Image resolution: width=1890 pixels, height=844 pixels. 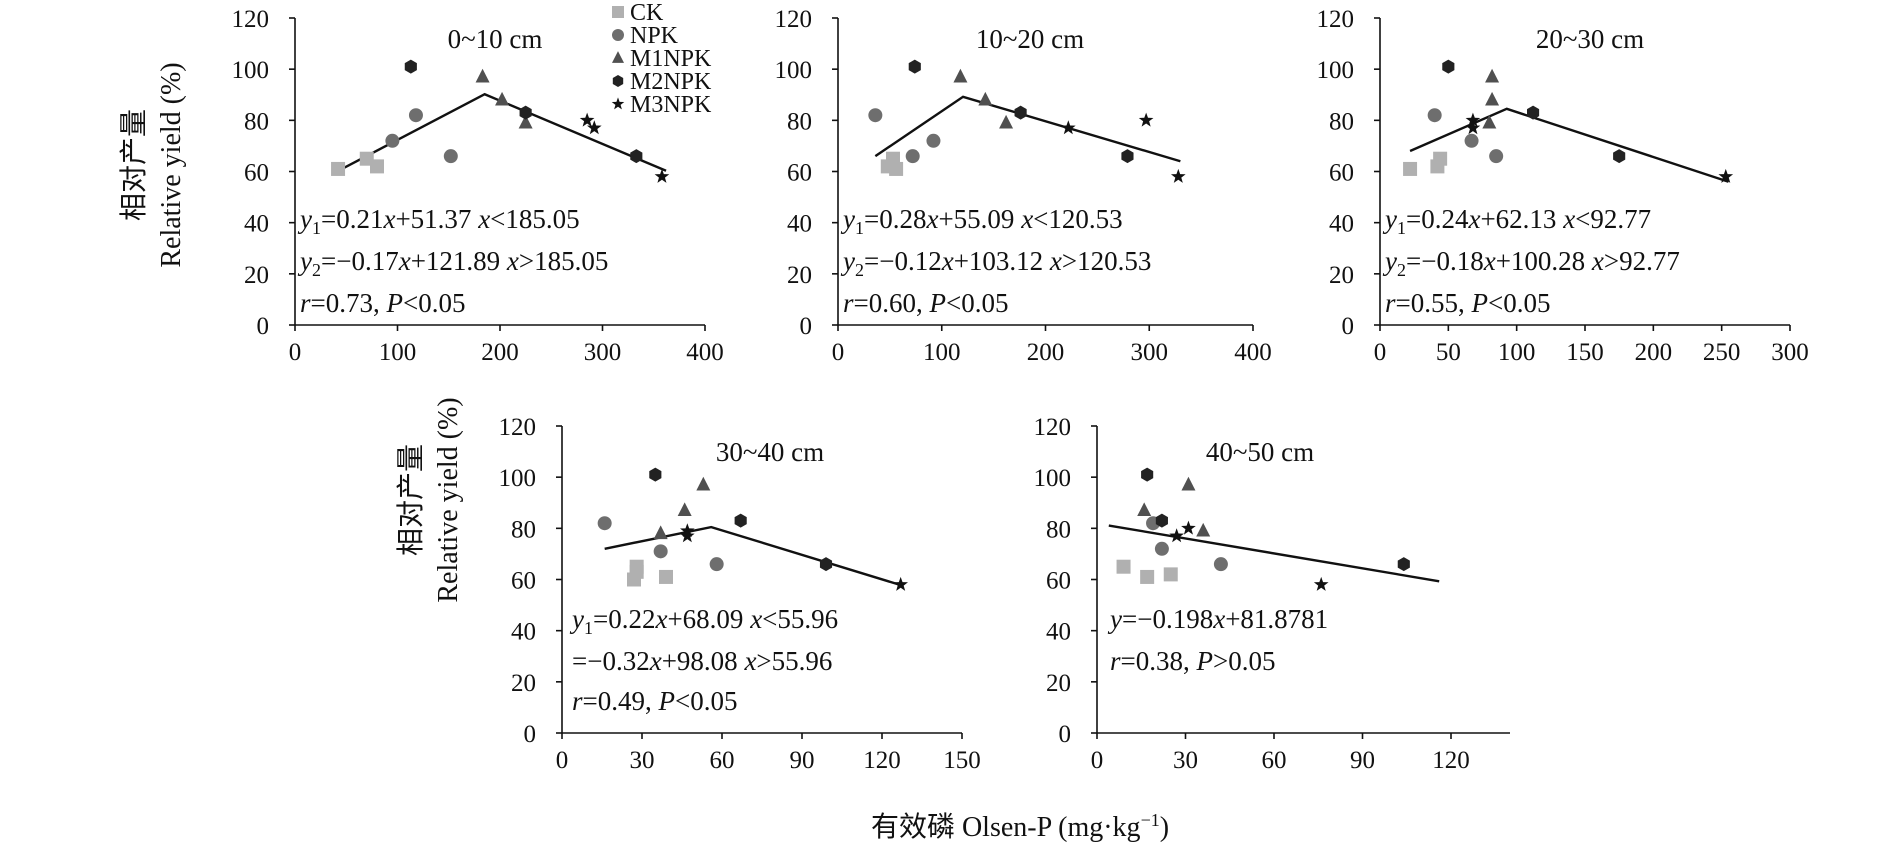 What do you see at coordinates (448, 499) in the screenshot?
I see `y-axis-label-en: Relative yield (%)` at bounding box center [448, 499].